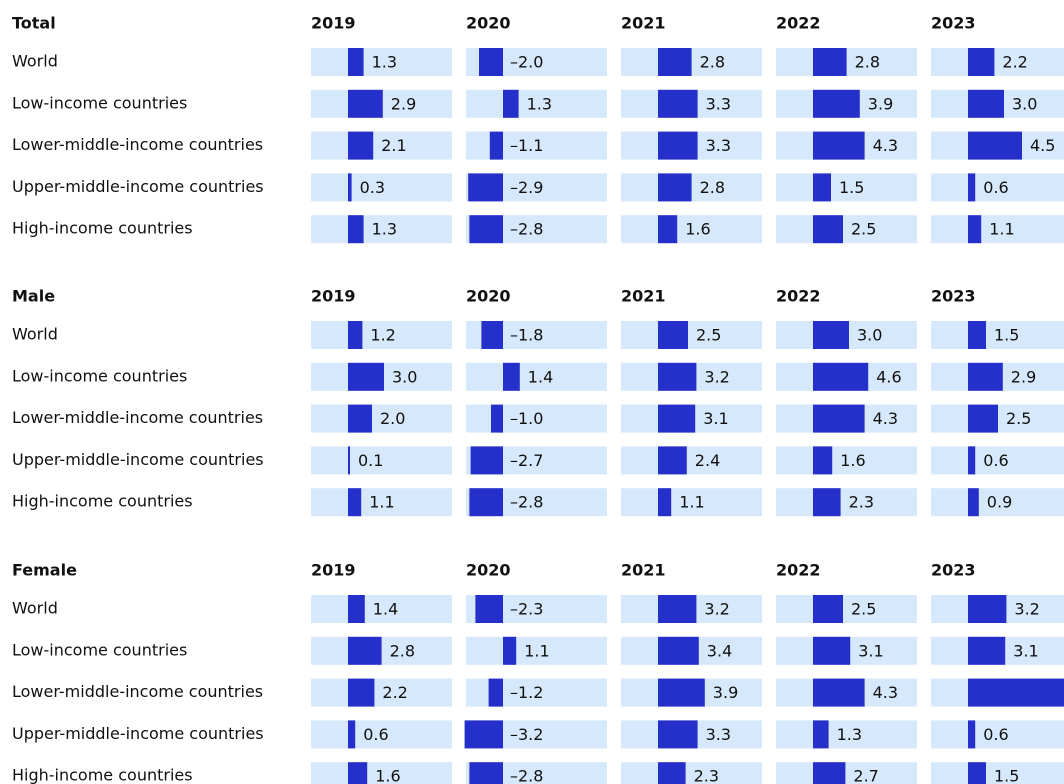 The image size is (1064, 784). I want to click on value-label: –1.1, so click(526, 145).